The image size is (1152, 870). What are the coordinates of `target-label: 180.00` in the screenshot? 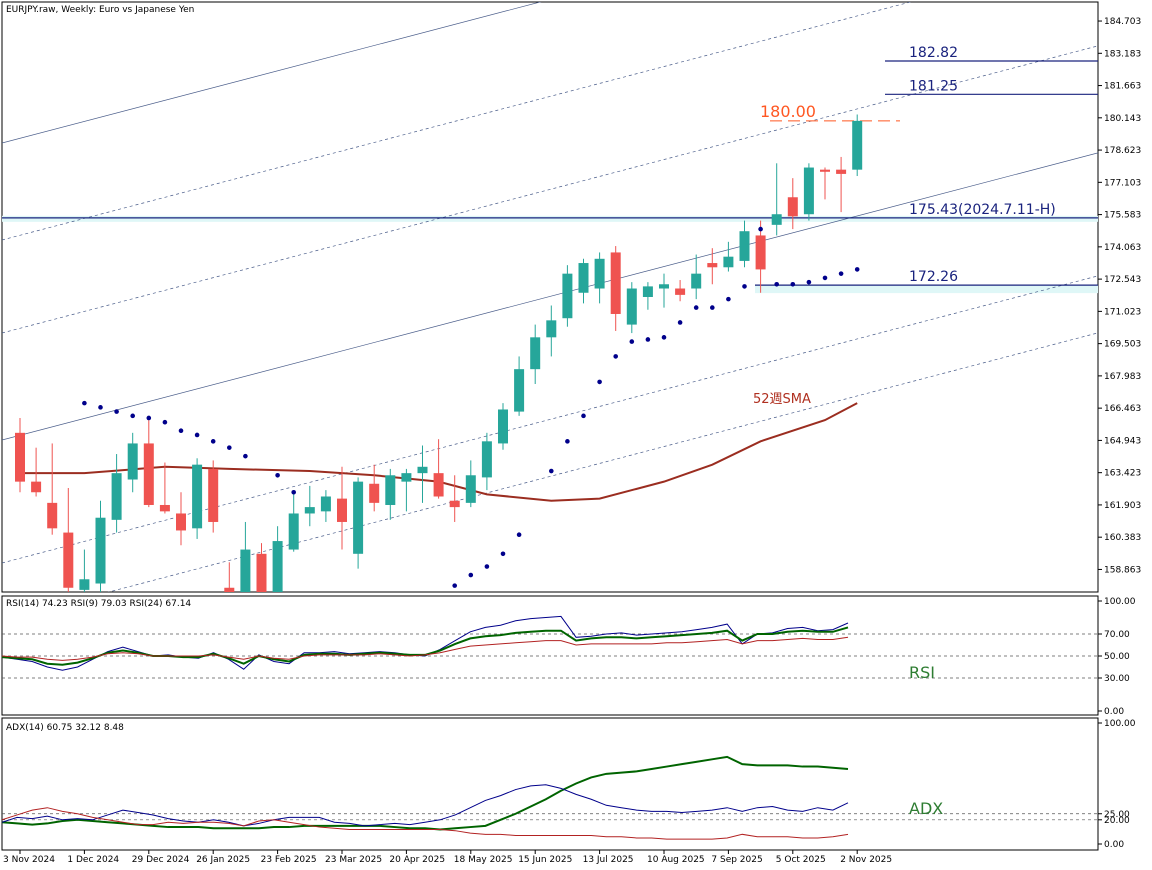 It's located at (788, 111).